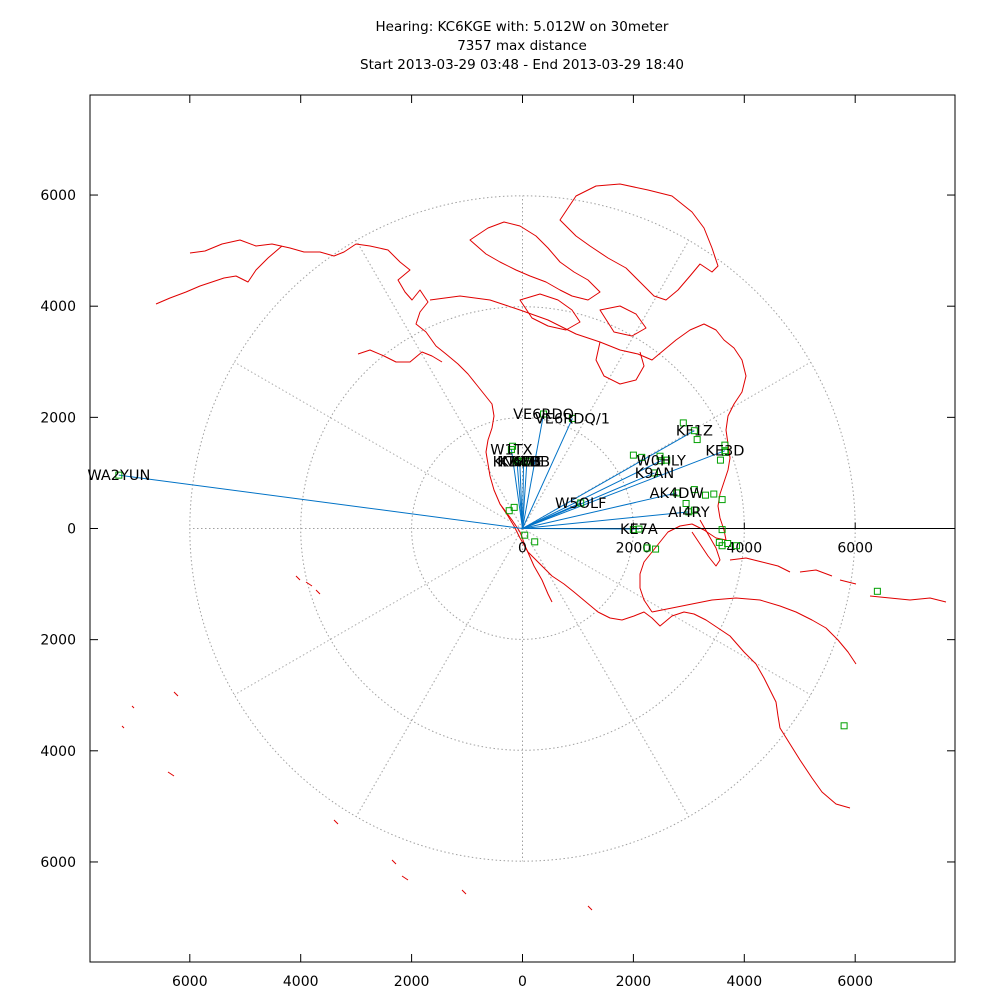 Image resolution: width=1000 pixels, height=1000 pixels. I want to click on coastline-pacific-islands, so click(357, 801).